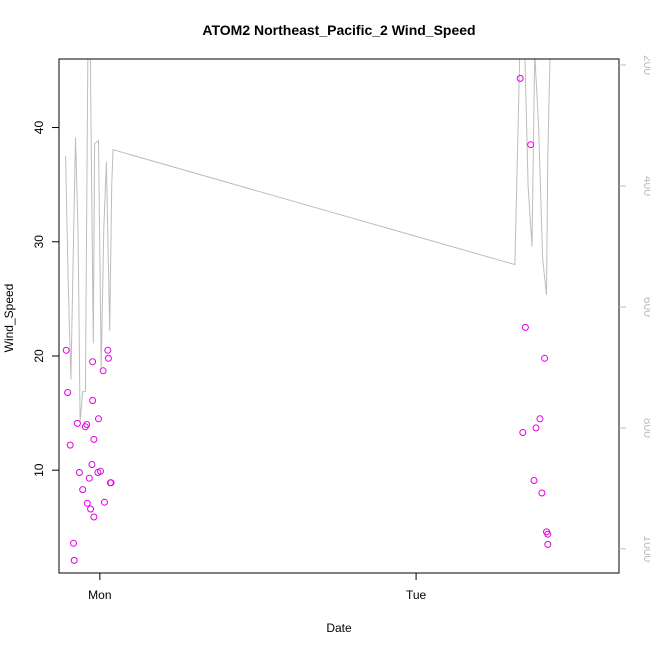 This screenshot has height=650, width=650. Describe the element at coordinates (634, 308) in the screenshot. I see `right-y-axis: 200 400 600 800 1000` at that location.